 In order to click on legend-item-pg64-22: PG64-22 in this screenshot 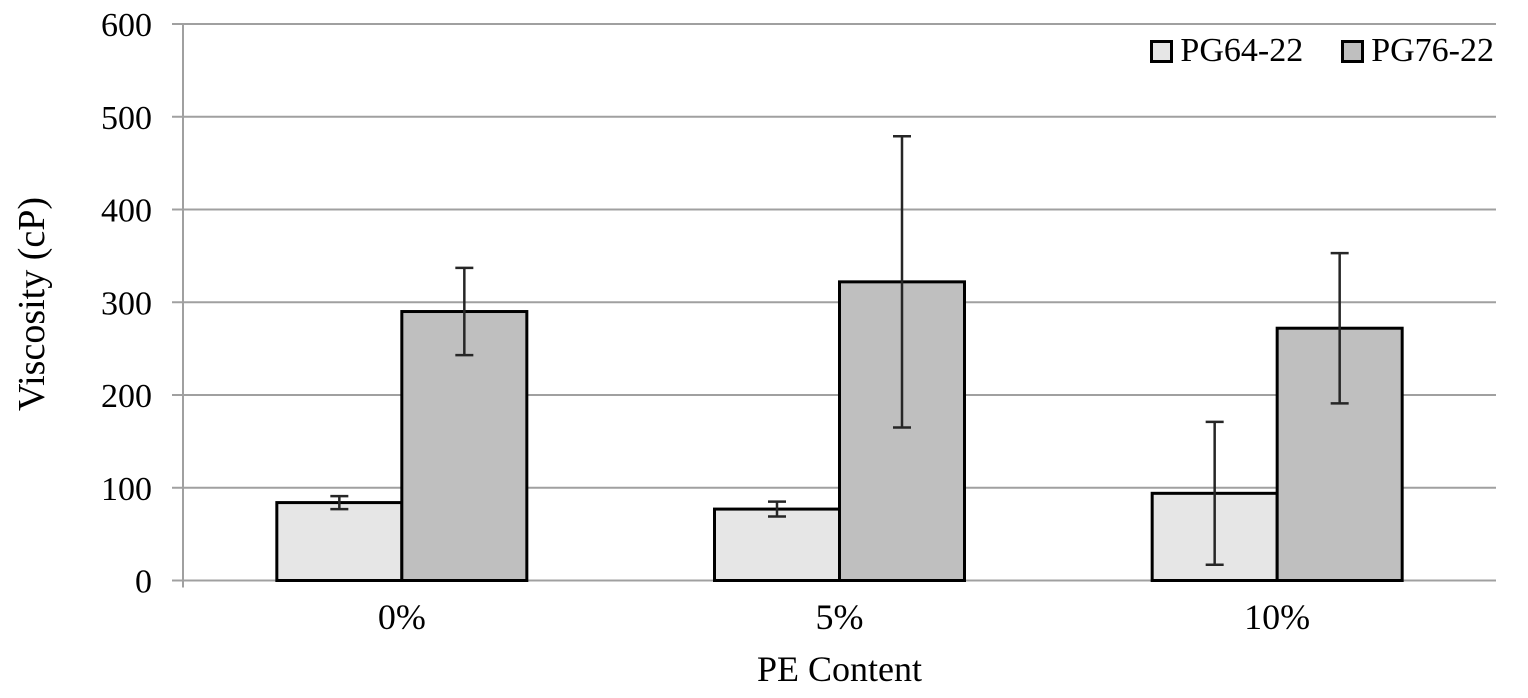, I will do `click(1226, 51)`.